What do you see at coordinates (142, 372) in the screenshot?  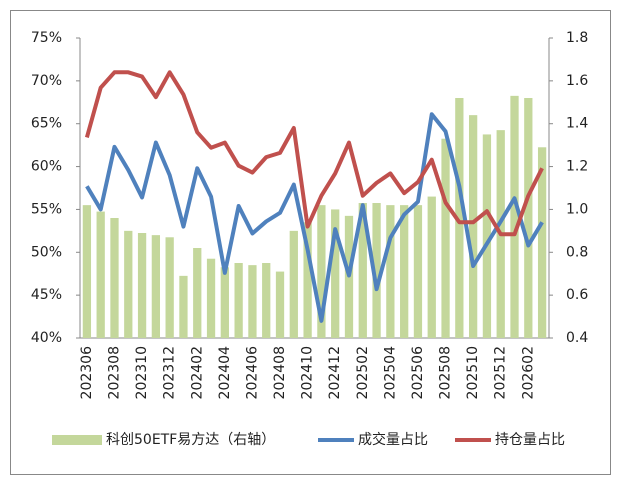 I see `x-tick-label: 202310` at bounding box center [142, 372].